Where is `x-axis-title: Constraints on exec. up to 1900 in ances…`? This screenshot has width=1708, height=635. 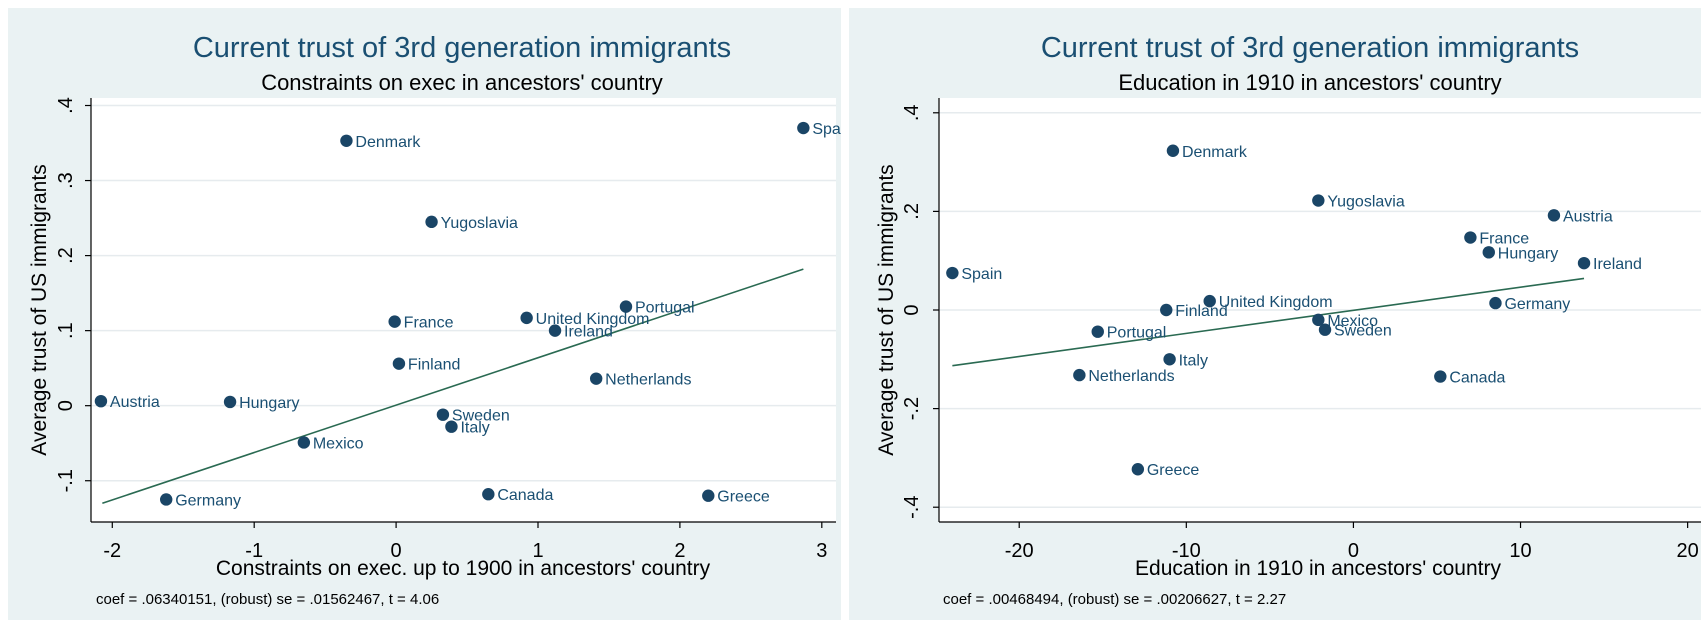
x-axis-title: Constraints on exec. up to 1900 in ances… is located at coordinates (463, 568).